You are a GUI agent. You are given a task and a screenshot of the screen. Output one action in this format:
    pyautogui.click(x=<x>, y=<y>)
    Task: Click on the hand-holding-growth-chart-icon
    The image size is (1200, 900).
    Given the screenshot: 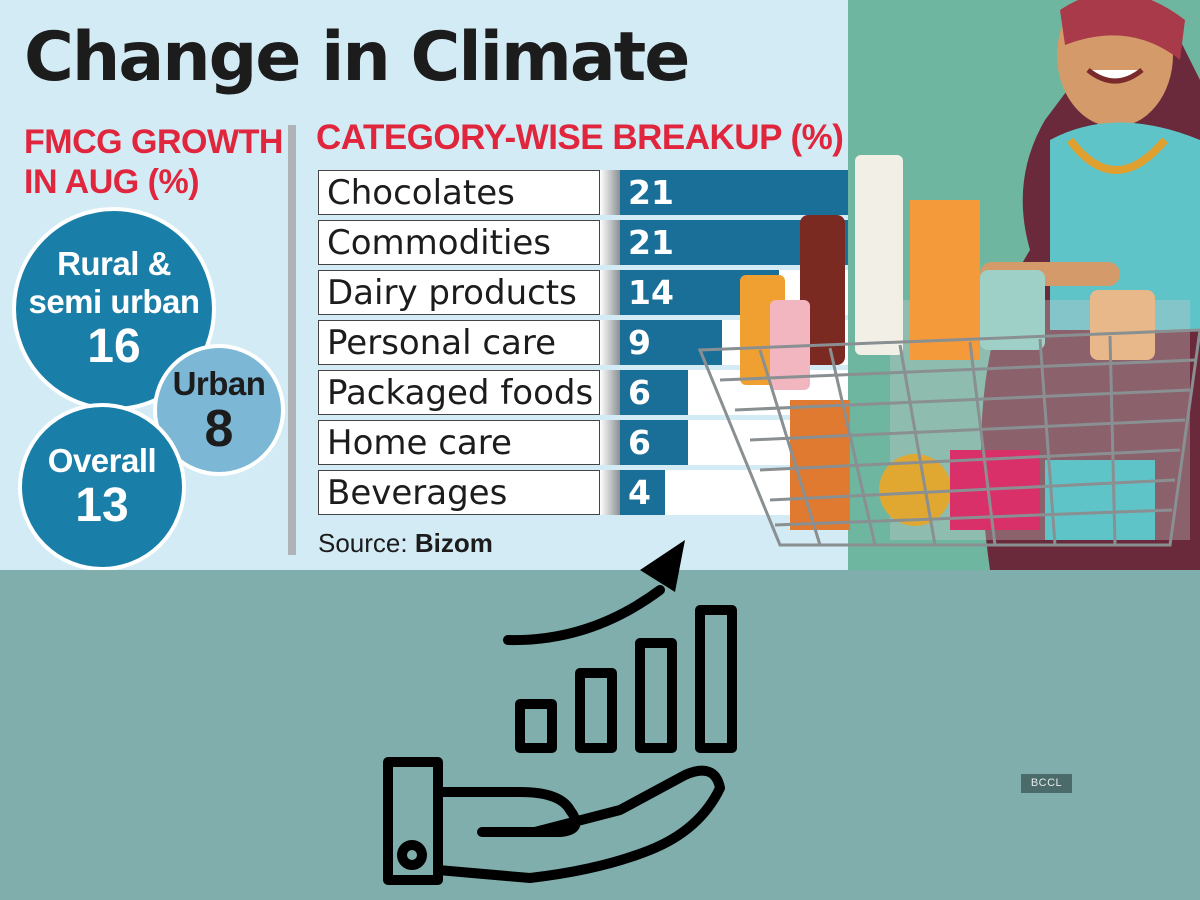 What is the action you would take?
    pyautogui.click(x=560, y=712)
    